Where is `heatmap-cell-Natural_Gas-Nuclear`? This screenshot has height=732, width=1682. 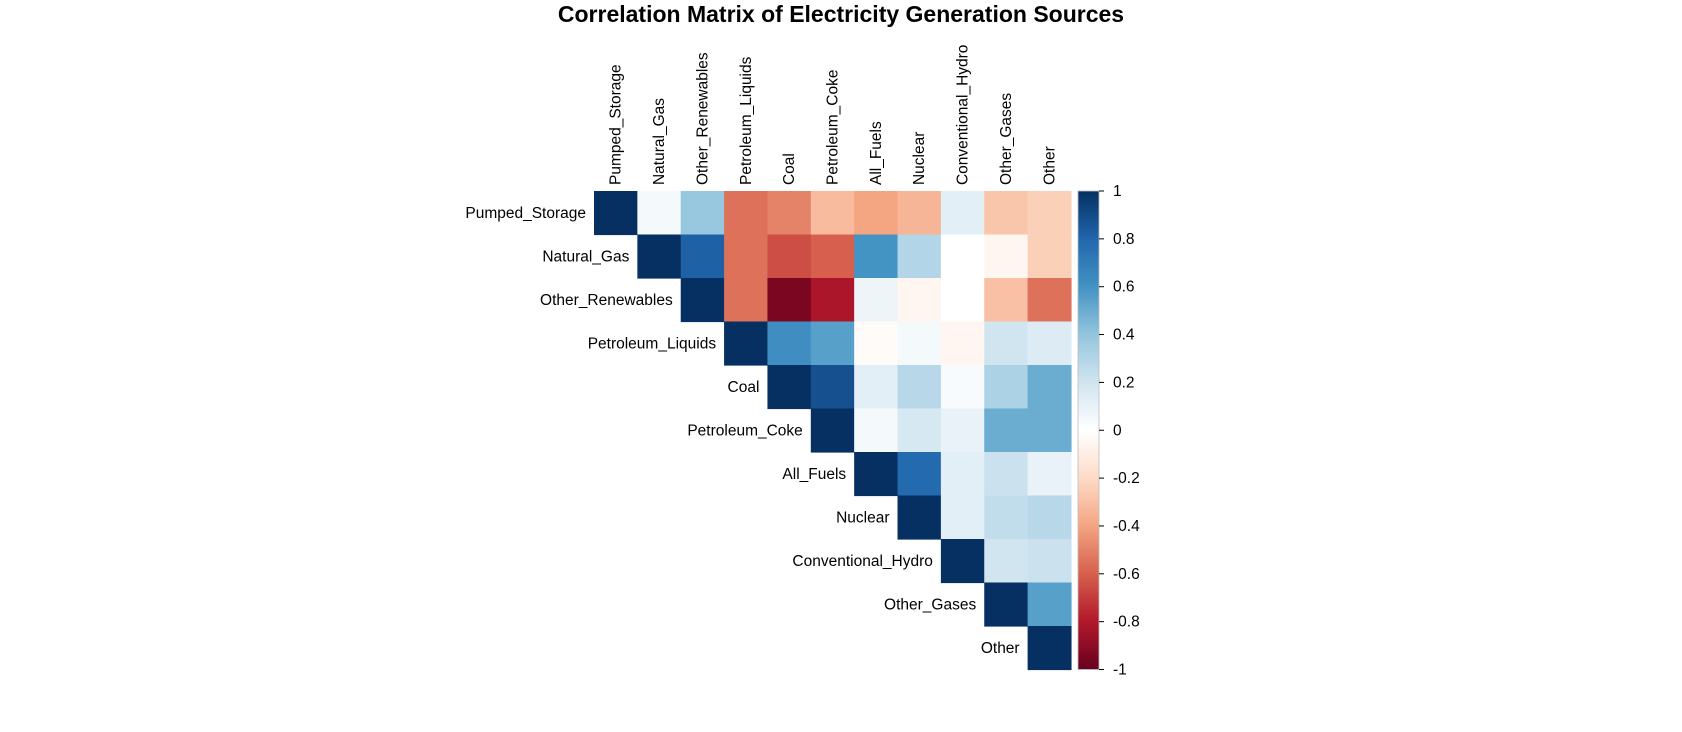 heatmap-cell-Natural_Gas-Nuclear is located at coordinates (919, 256).